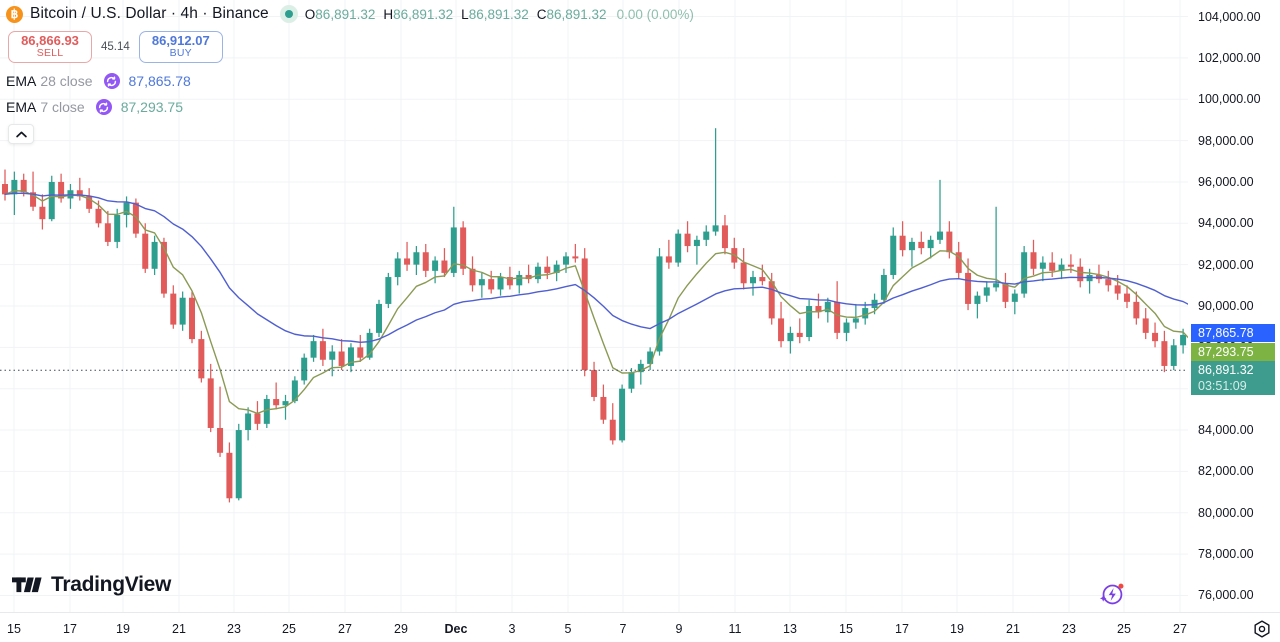  Describe the element at coordinates (1226, 140) in the screenshot. I see `price-tick-label: 98,000.00` at that location.